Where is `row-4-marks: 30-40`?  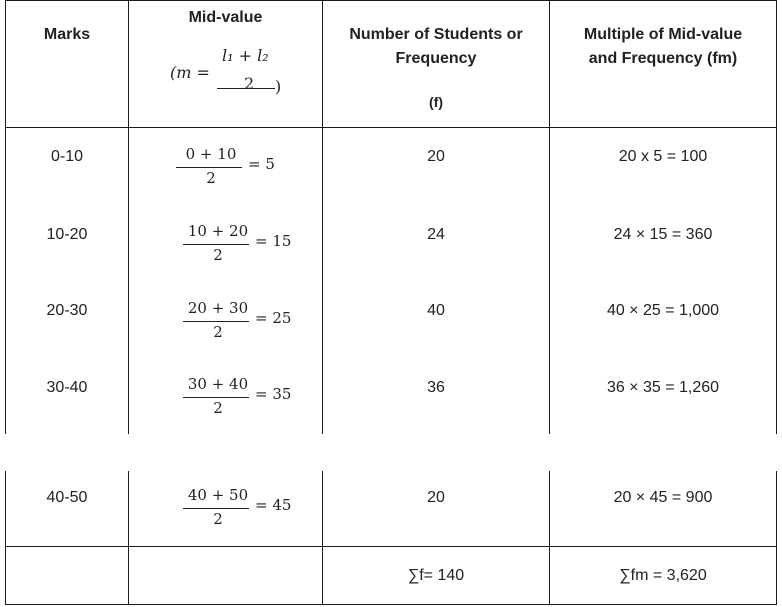 row-4-marks: 30-40 is located at coordinates (67, 387).